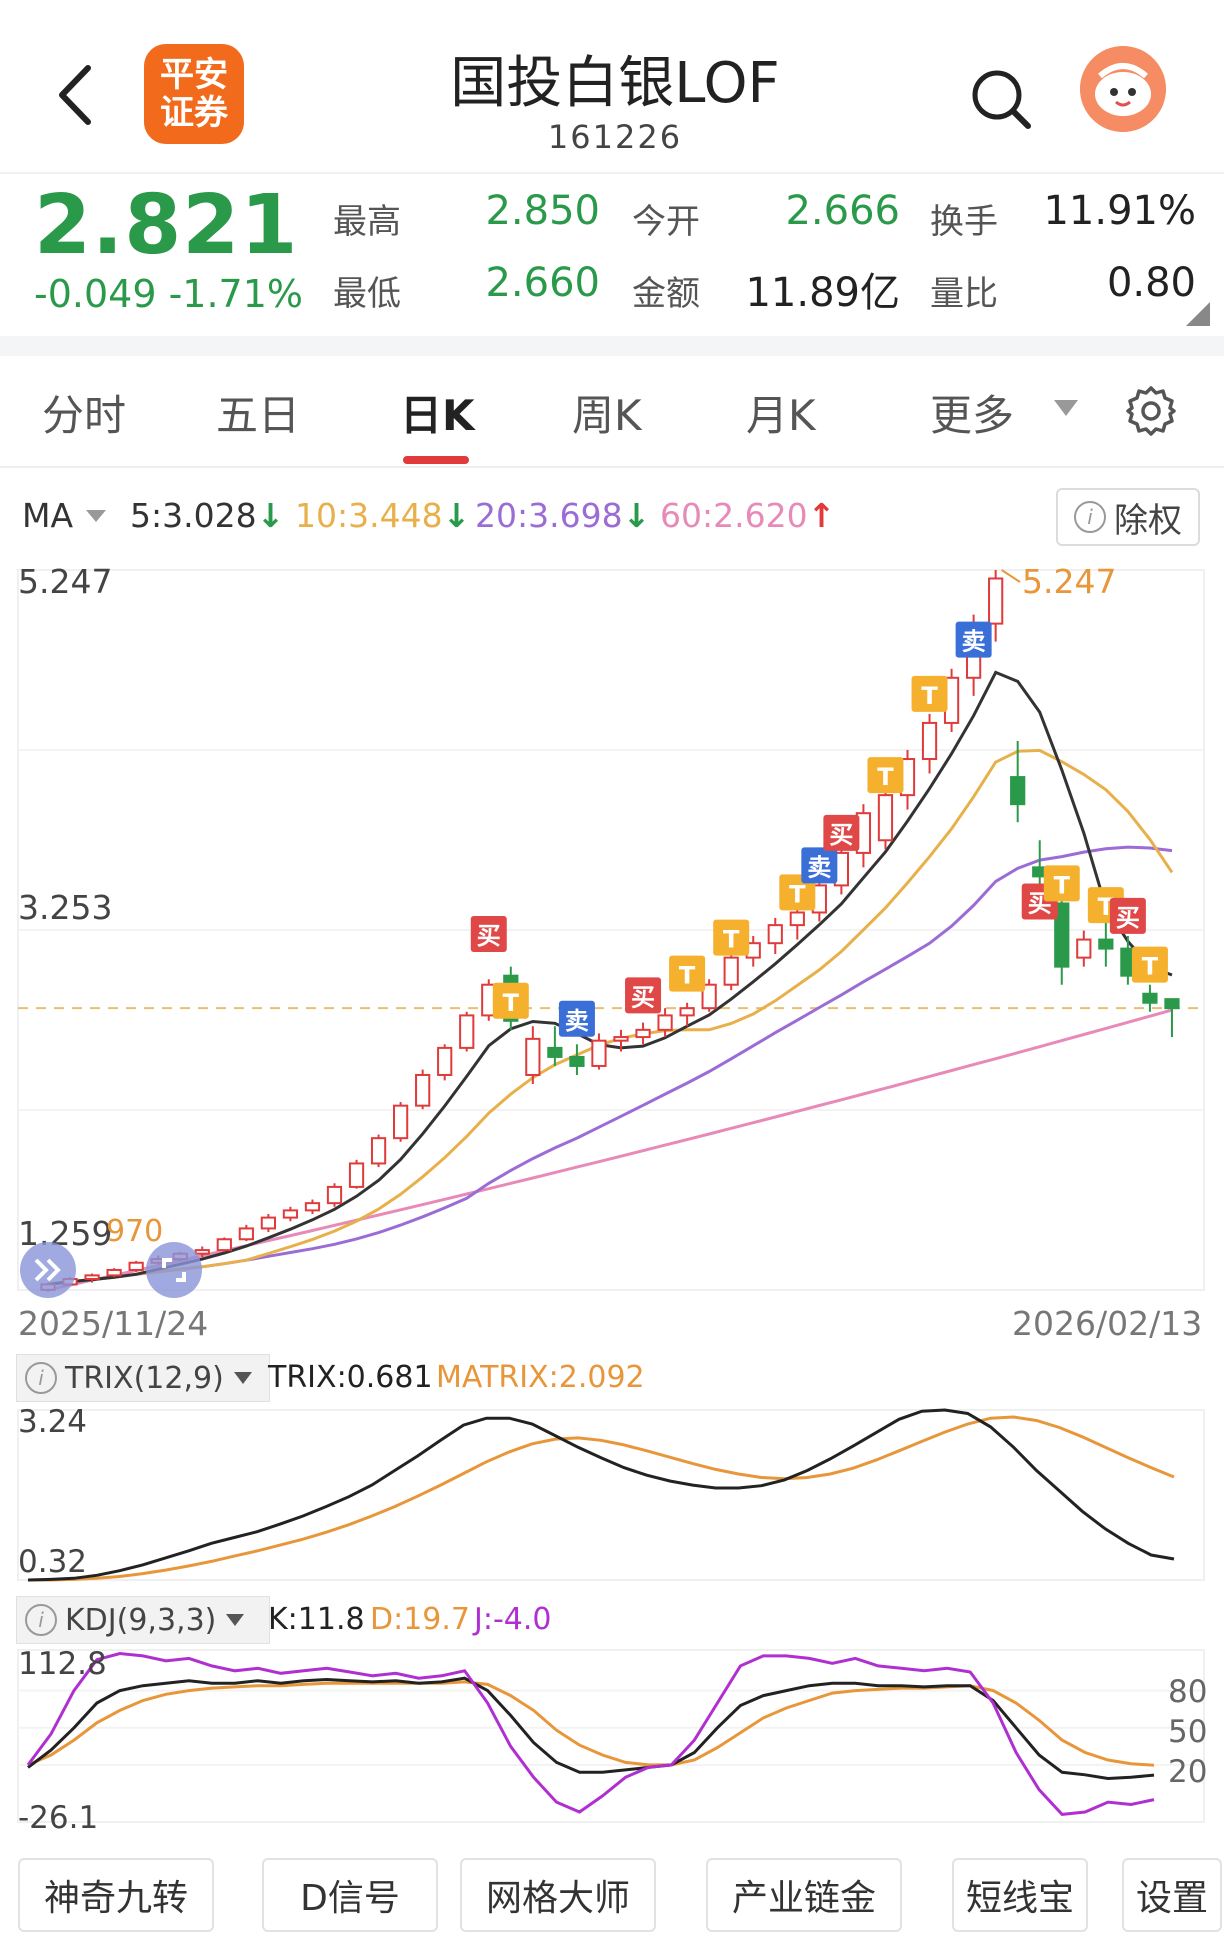 This screenshot has width=1224, height=1938. What do you see at coordinates (48, 1270) in the screenshot?
I see `expand-left-icon` at bounding box center [48, 1270].